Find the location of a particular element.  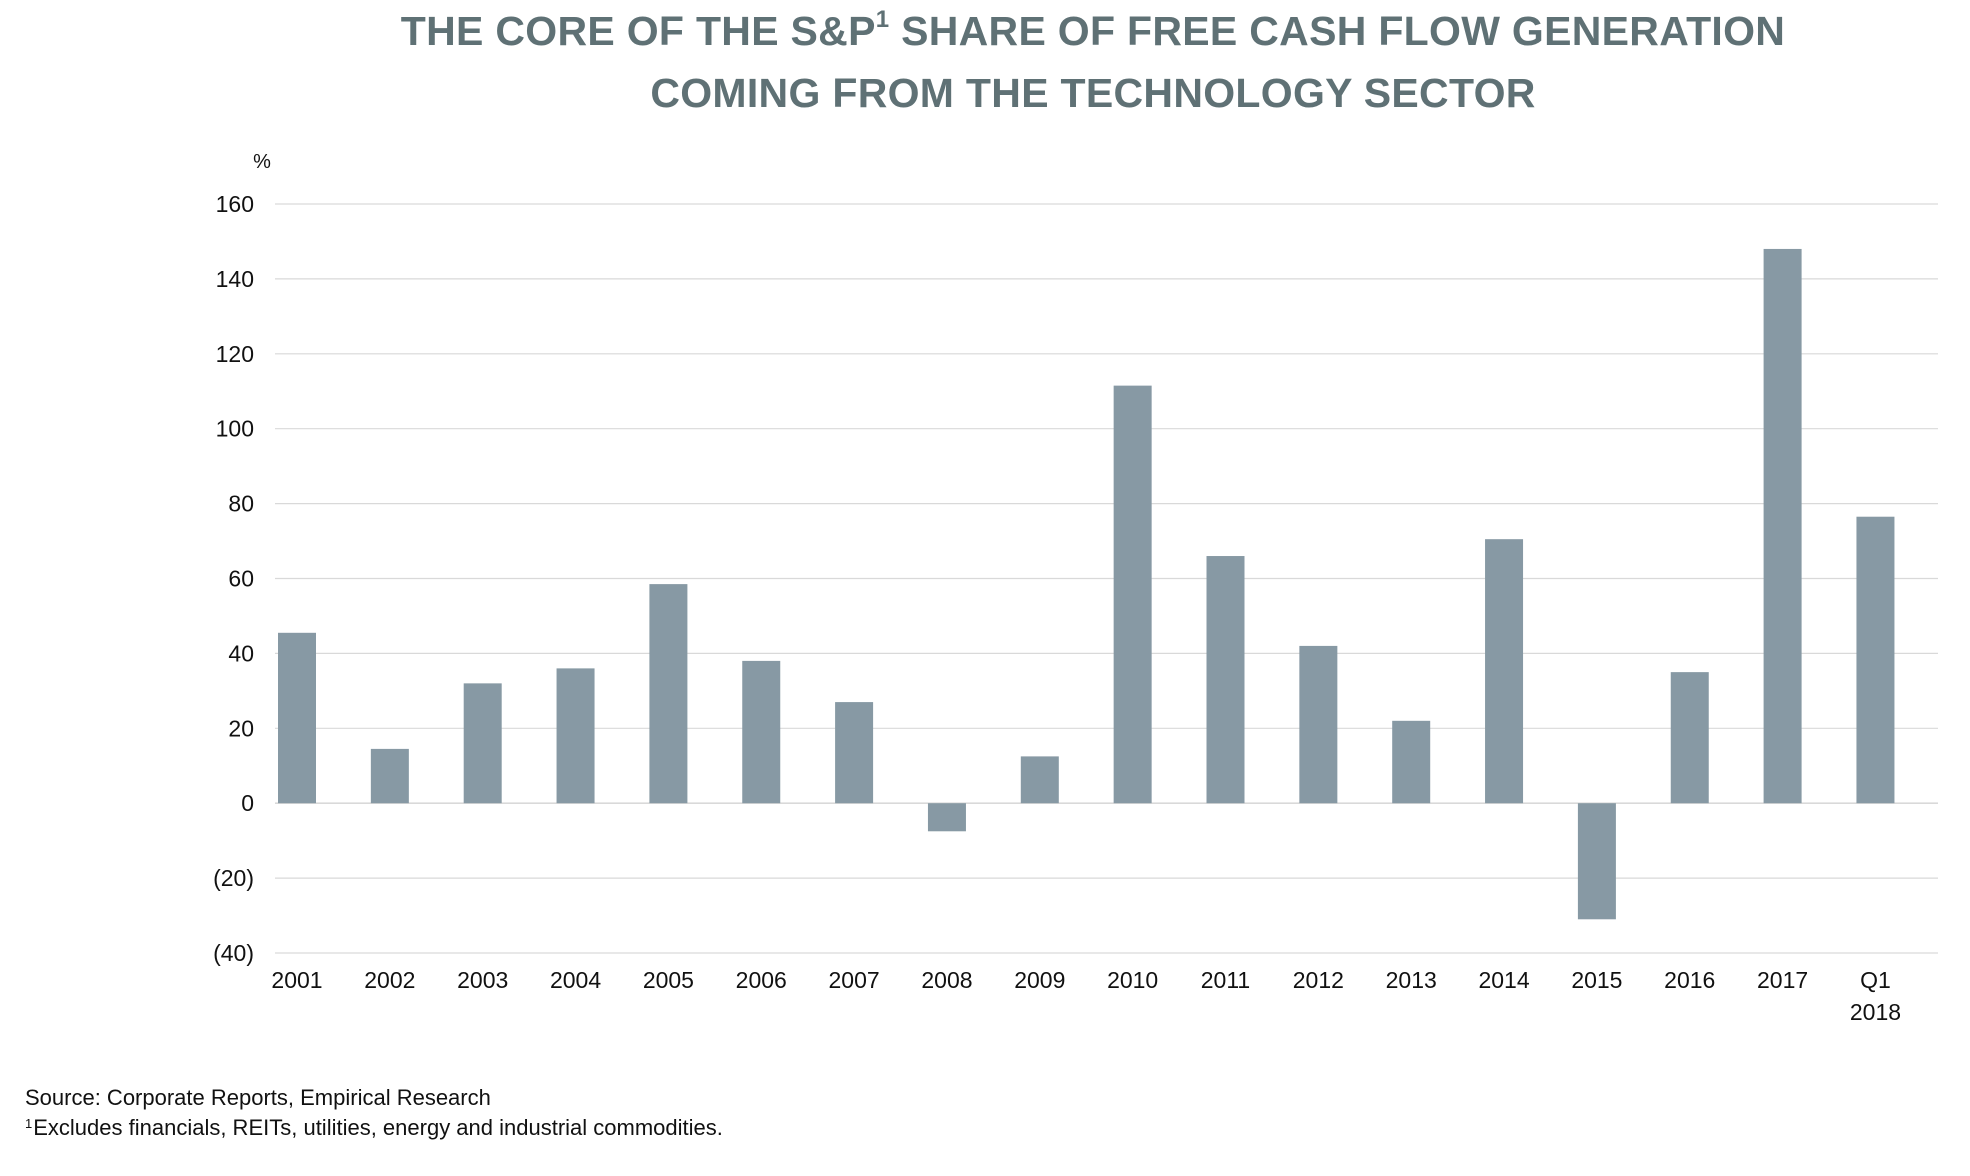

x-tick-label: 2004 is located at coordinates (575, 980).